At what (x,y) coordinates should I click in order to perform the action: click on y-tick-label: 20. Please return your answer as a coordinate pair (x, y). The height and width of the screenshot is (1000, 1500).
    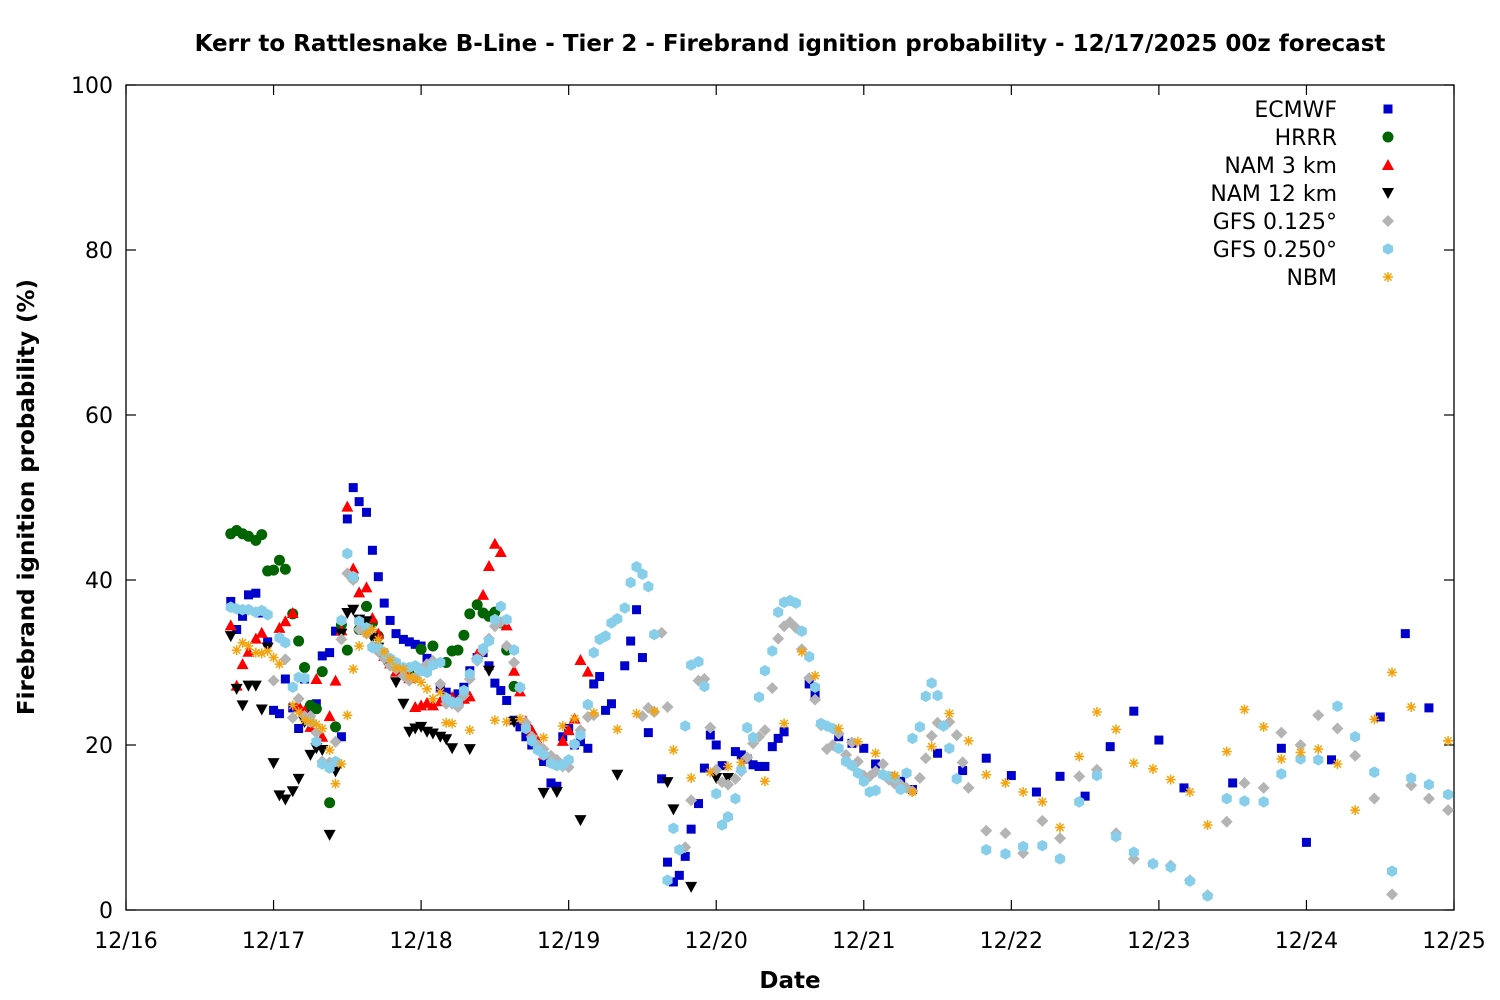
    Looking at the image, I should click on (99, 746).